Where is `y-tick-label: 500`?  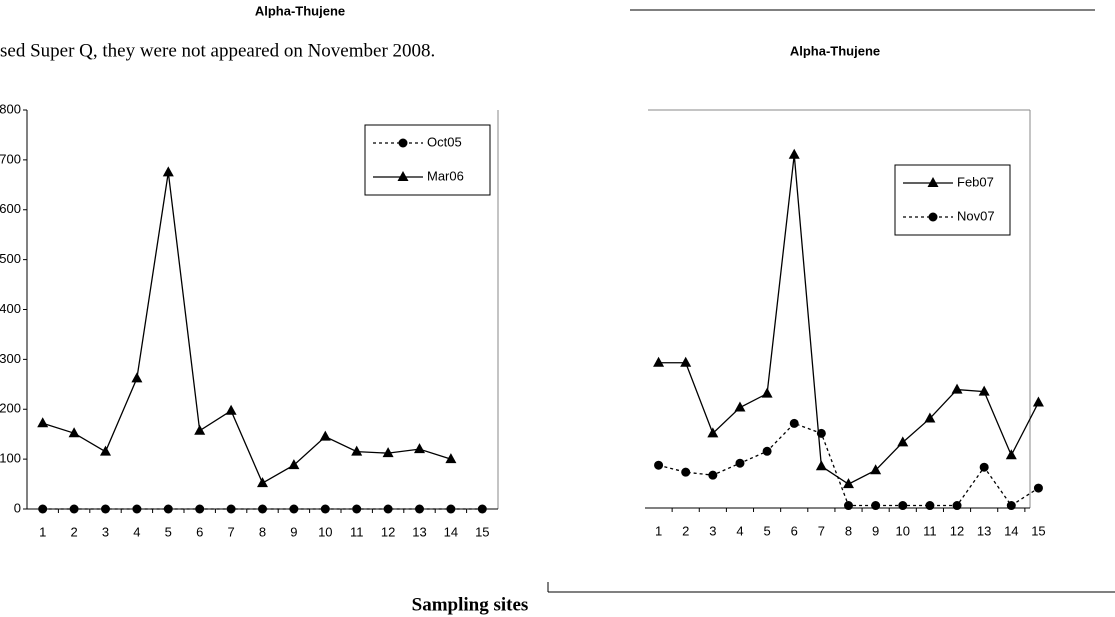
y-tick-label: 500 is located at coordinates (10, 258).